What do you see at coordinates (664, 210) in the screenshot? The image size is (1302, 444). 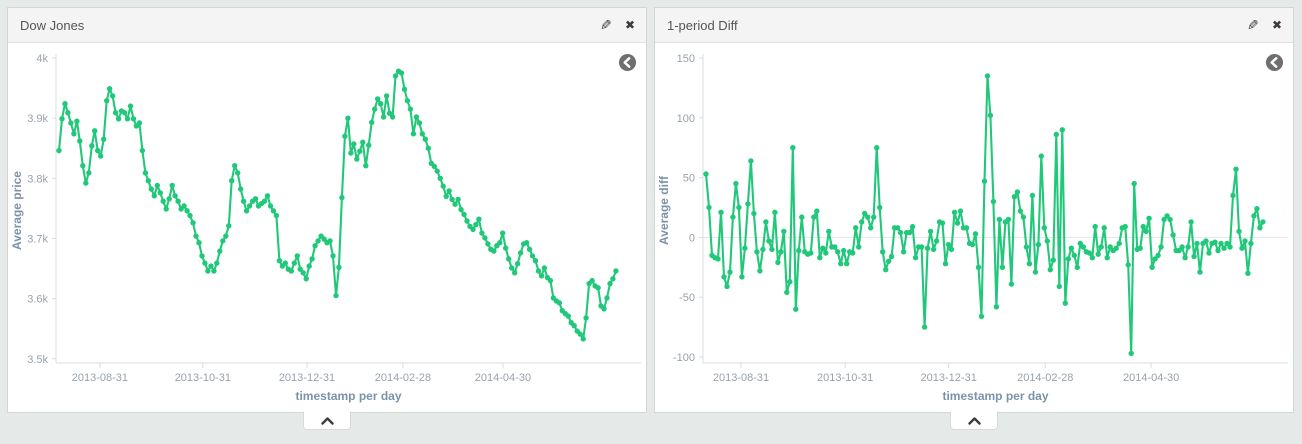 I see `svg-text: Average diff` at bounding box center [664, 210].